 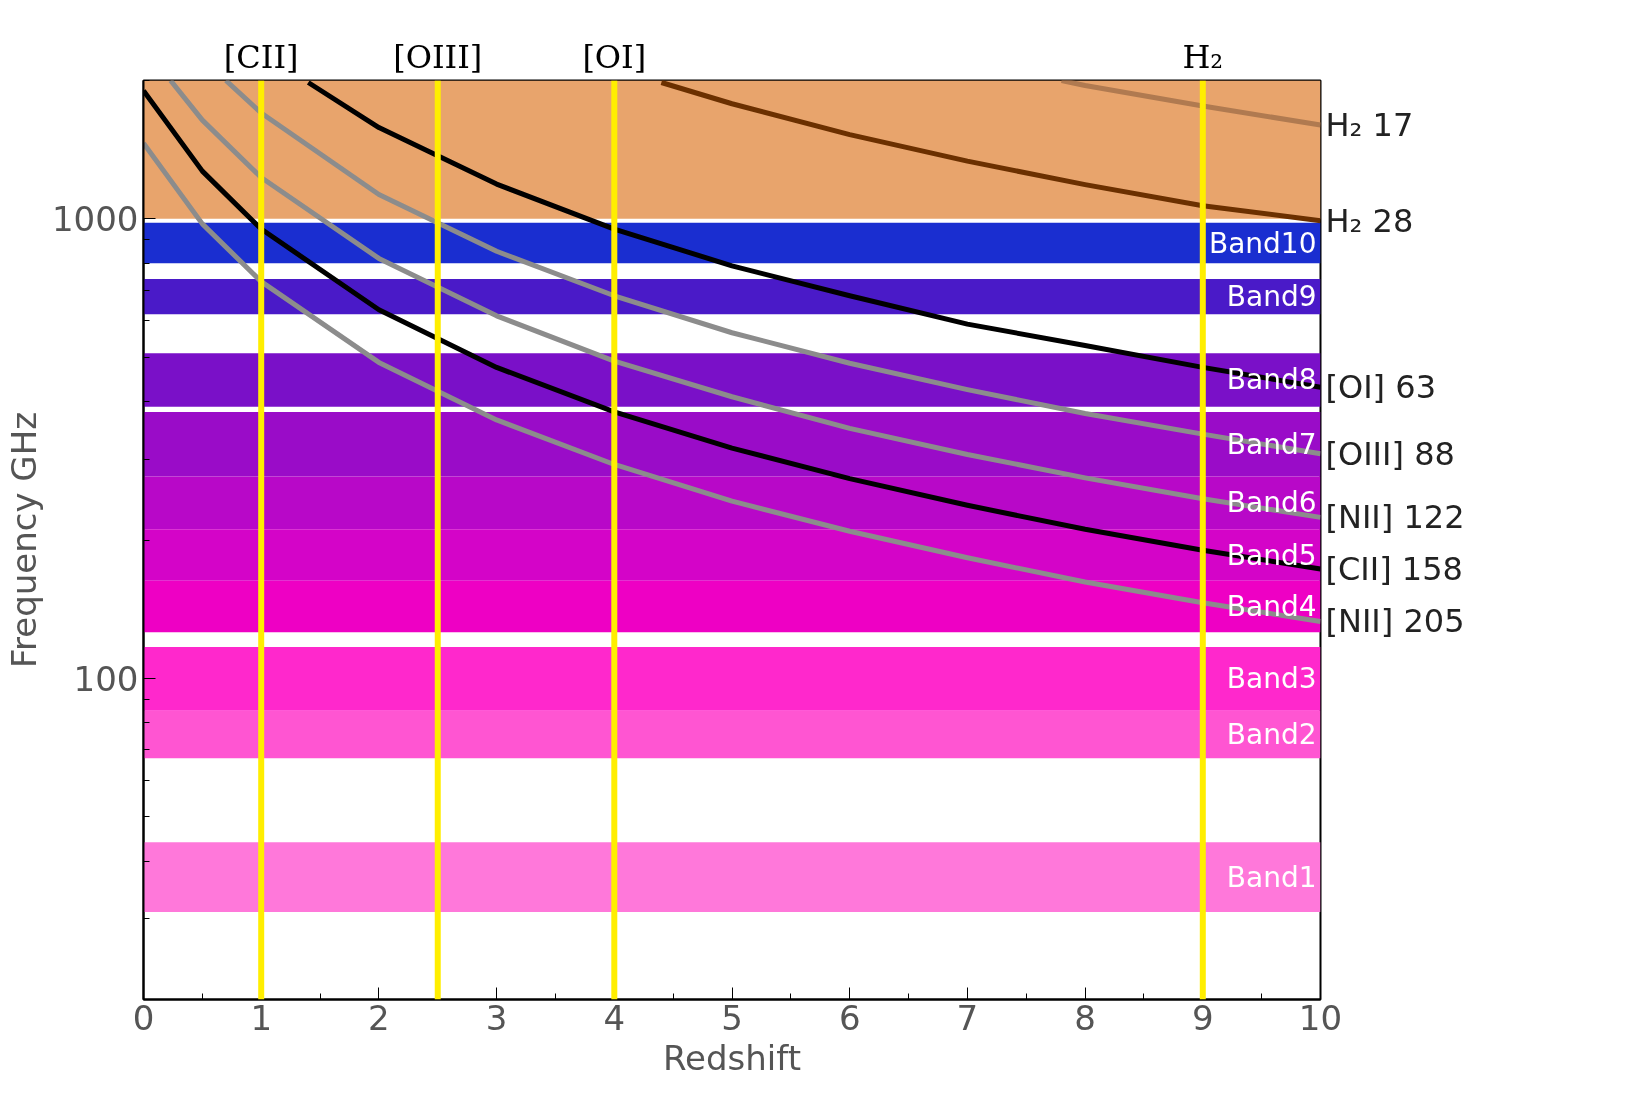 I want to click on series-label: H₂ 17, so click(x=1369, y=125).